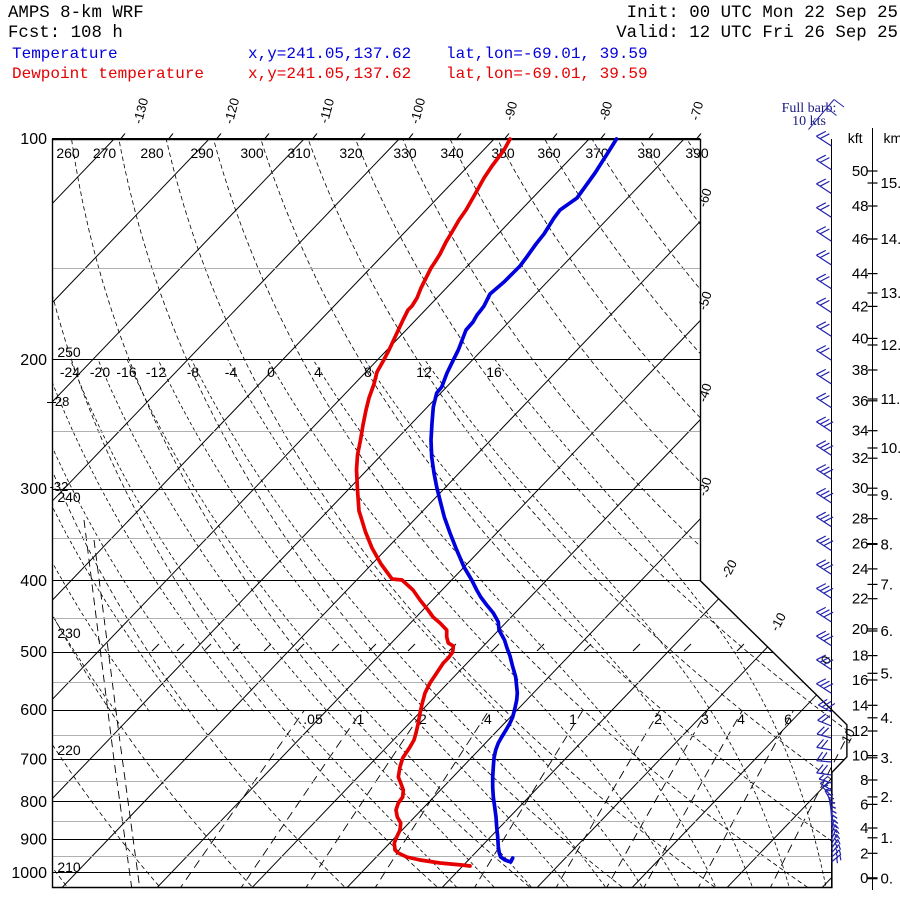  What do you see at coordinates (33, 802) in the screenshot?
I see `svg-text: 800` at bounding box center [33, 802].